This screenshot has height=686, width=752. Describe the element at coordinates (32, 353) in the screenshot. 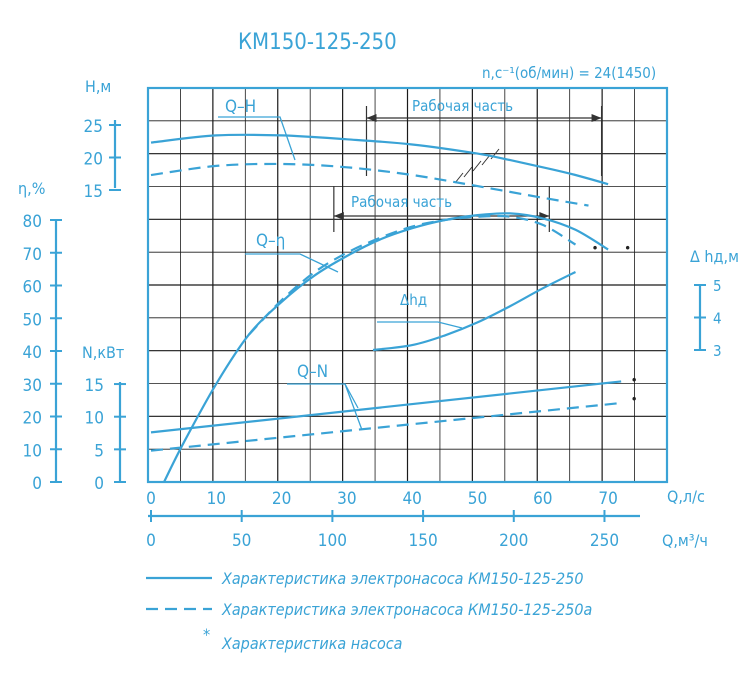

I see `eta-tick-label: 40` at that location.